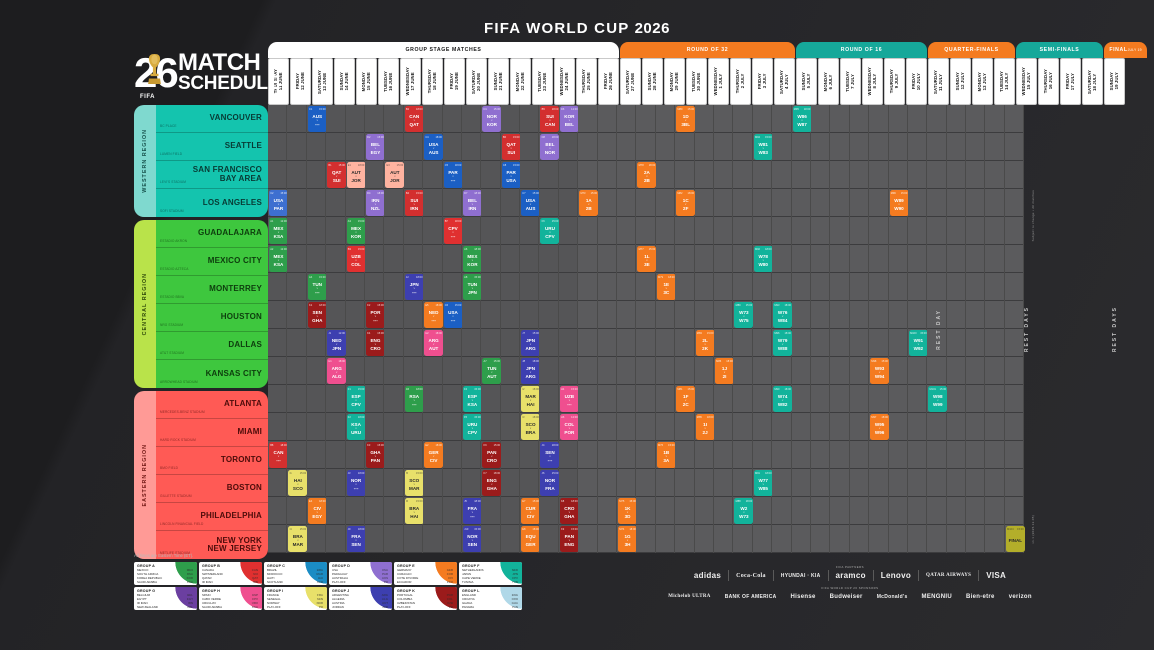 The width and height of the screenshot is (1154, 650). I want to click on match-cell: M89 15:00 W73 v W75, so click(744, 315).